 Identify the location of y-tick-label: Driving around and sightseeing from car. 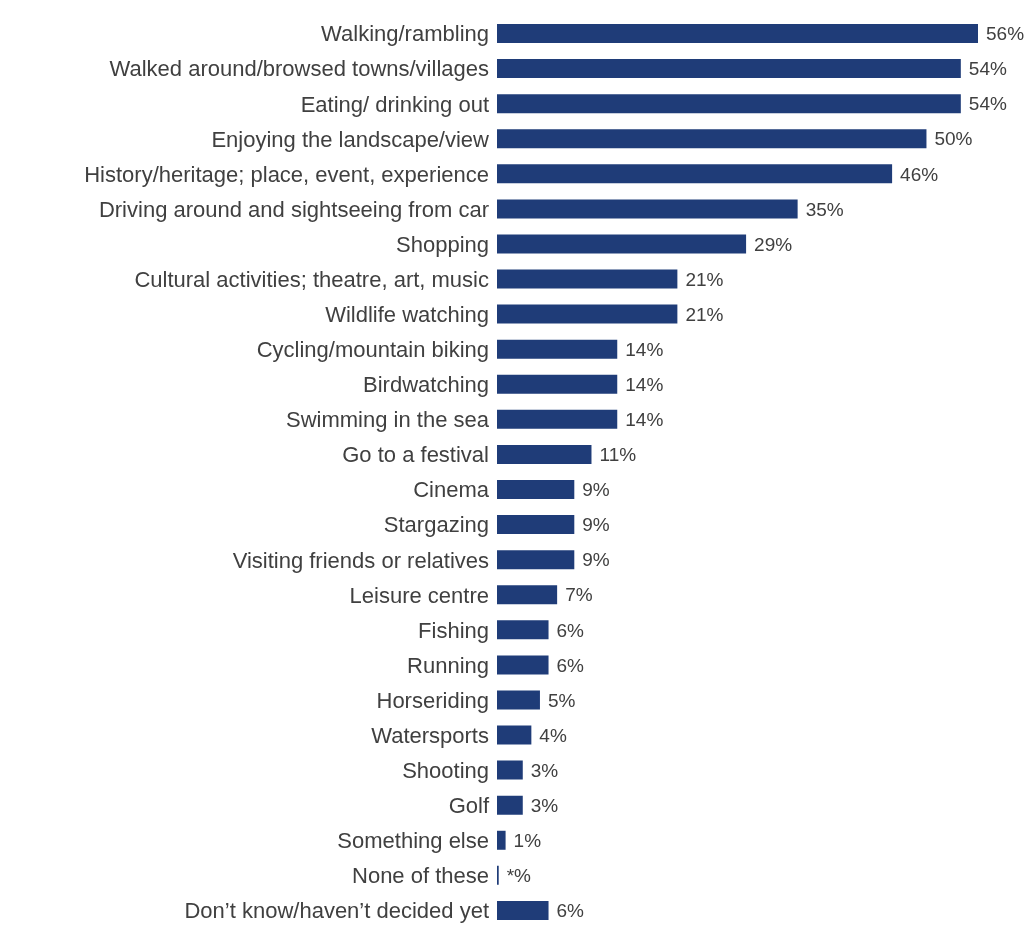
(293, 209).